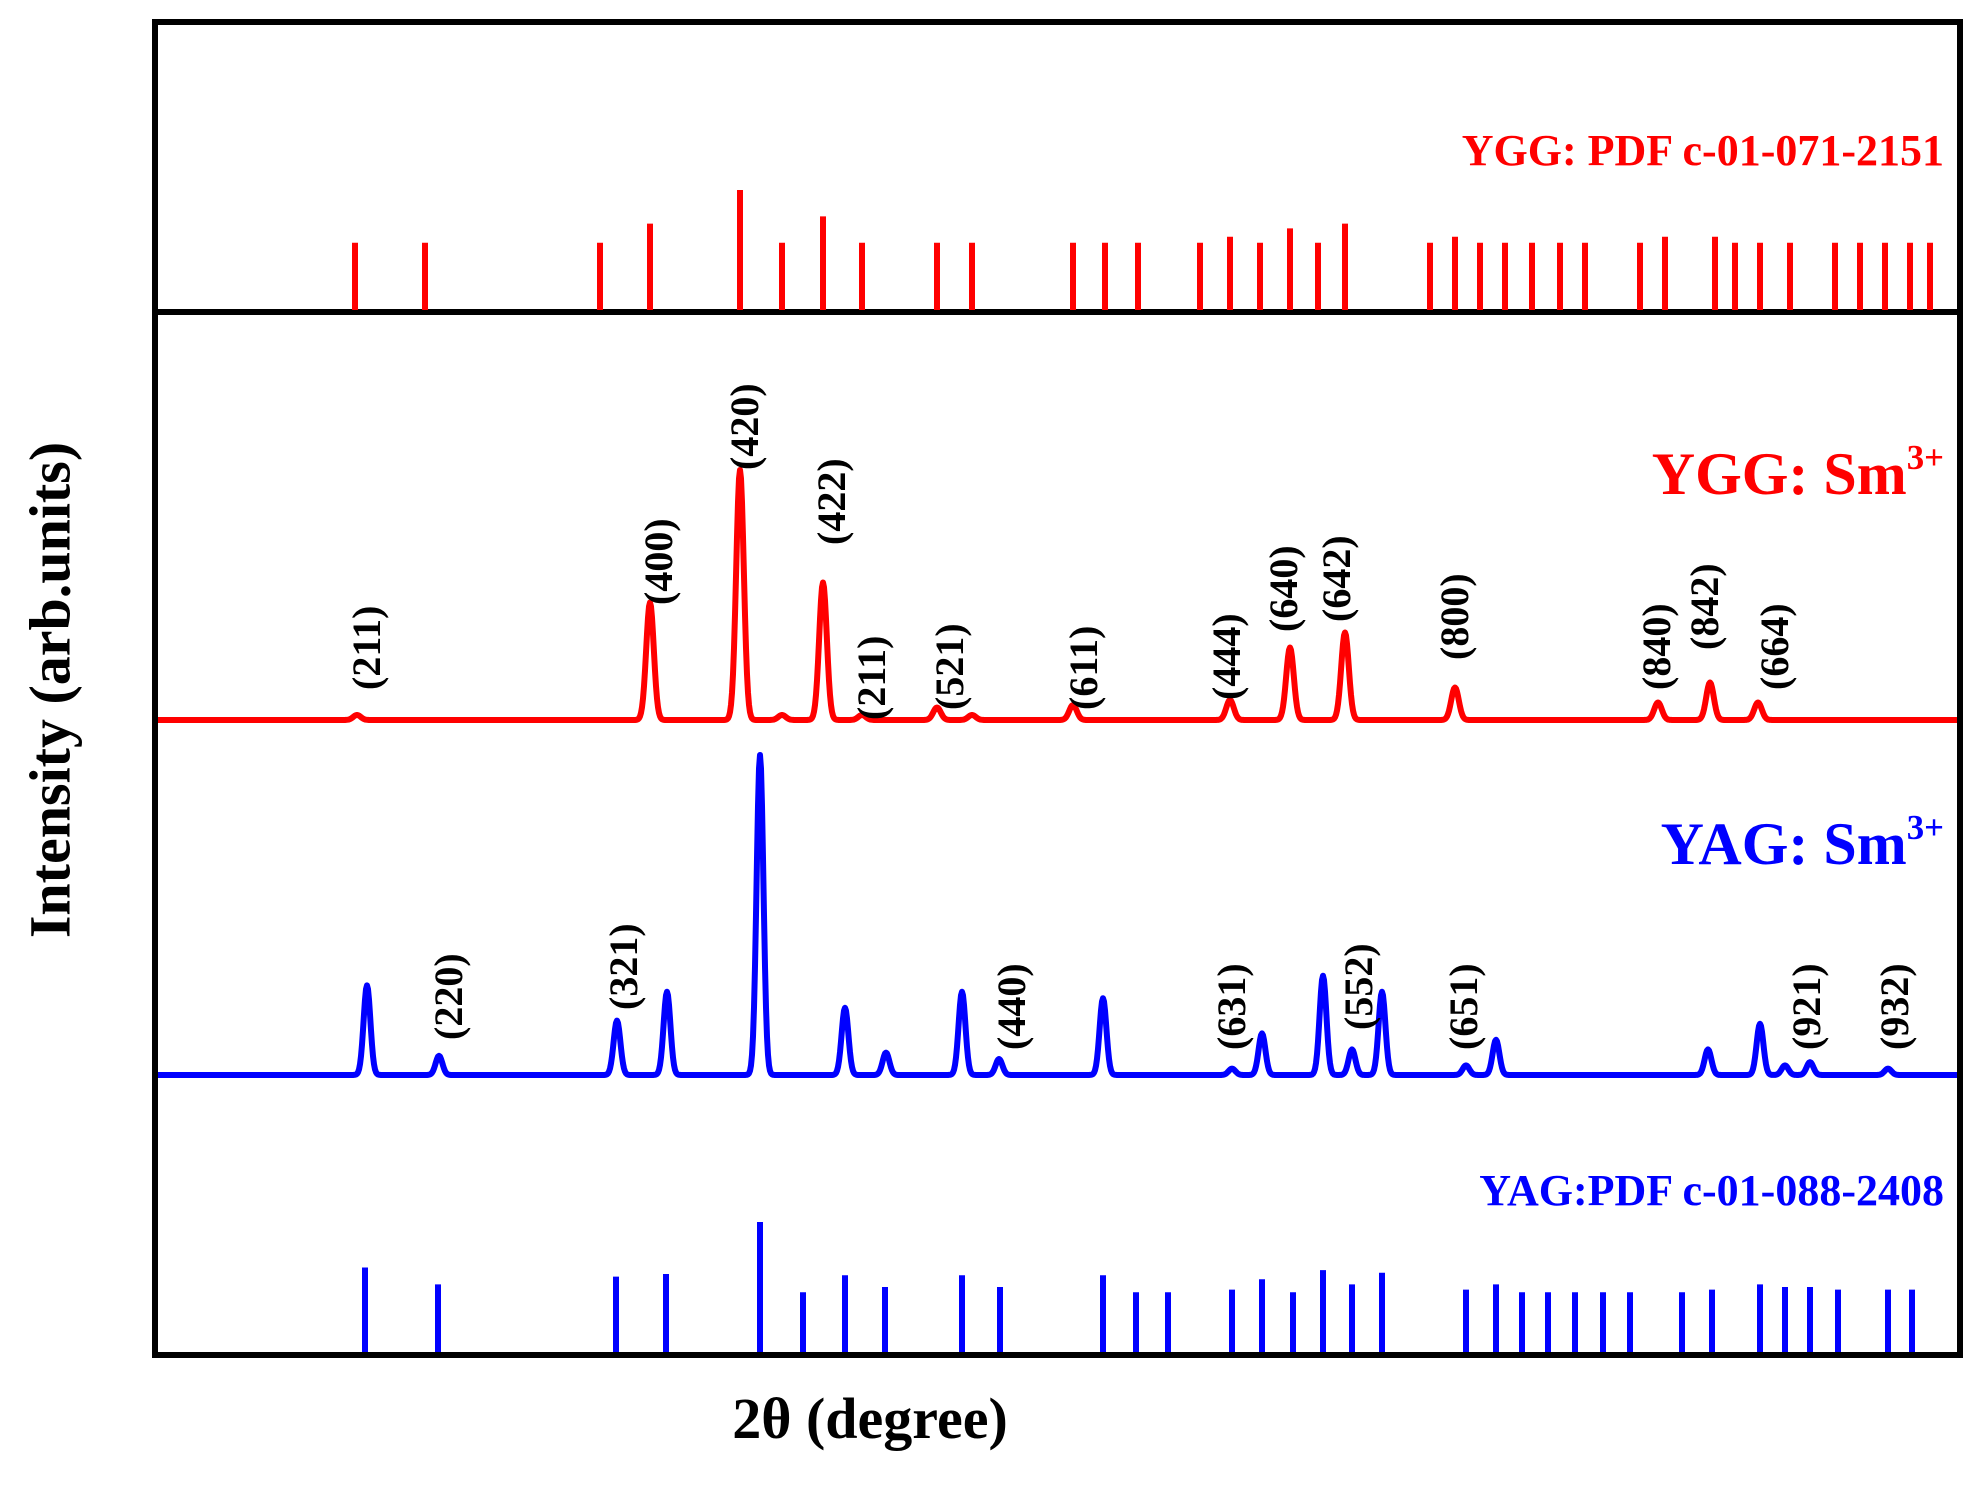  Describe the element at coordinates (1711, 1190) in the screenshot. I see `series-label-yag-reference: YAG:PDF c-01-088-2408` at that location.